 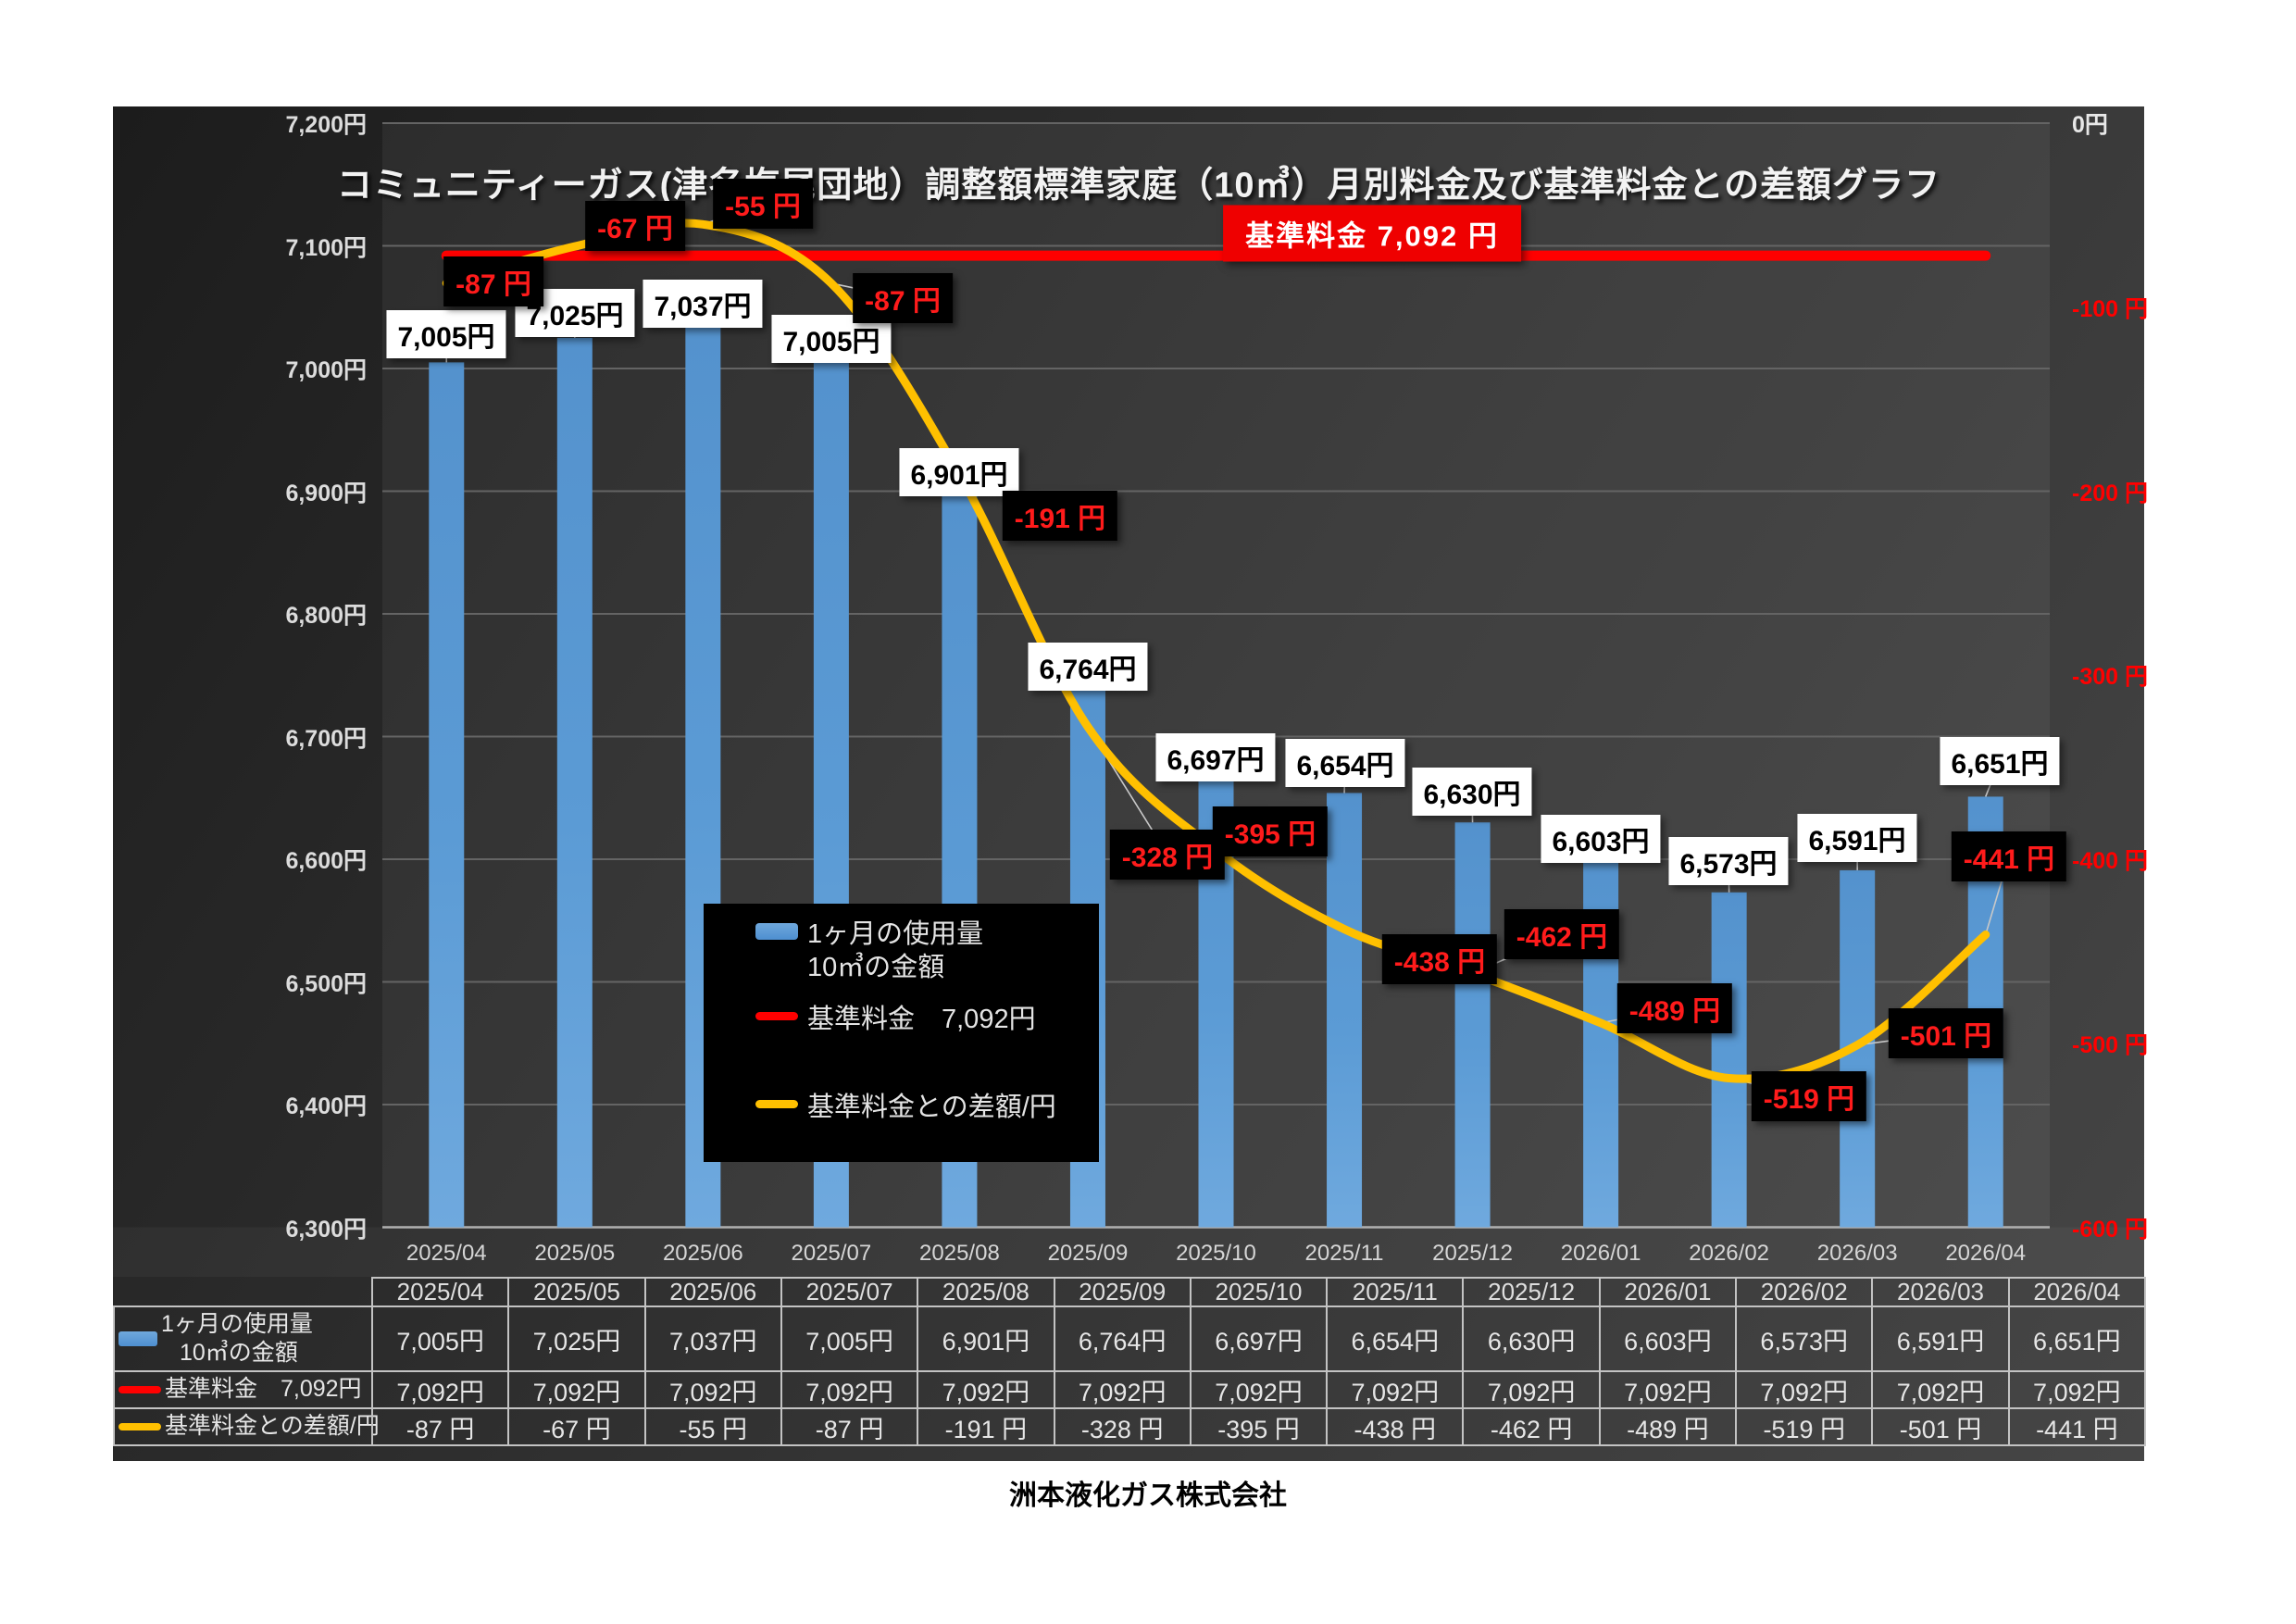 What do you see at coordinates (849, 1292) in the screenshot?
I see `table-header-cell: 2025/07` at bounding box center [849, 1292].